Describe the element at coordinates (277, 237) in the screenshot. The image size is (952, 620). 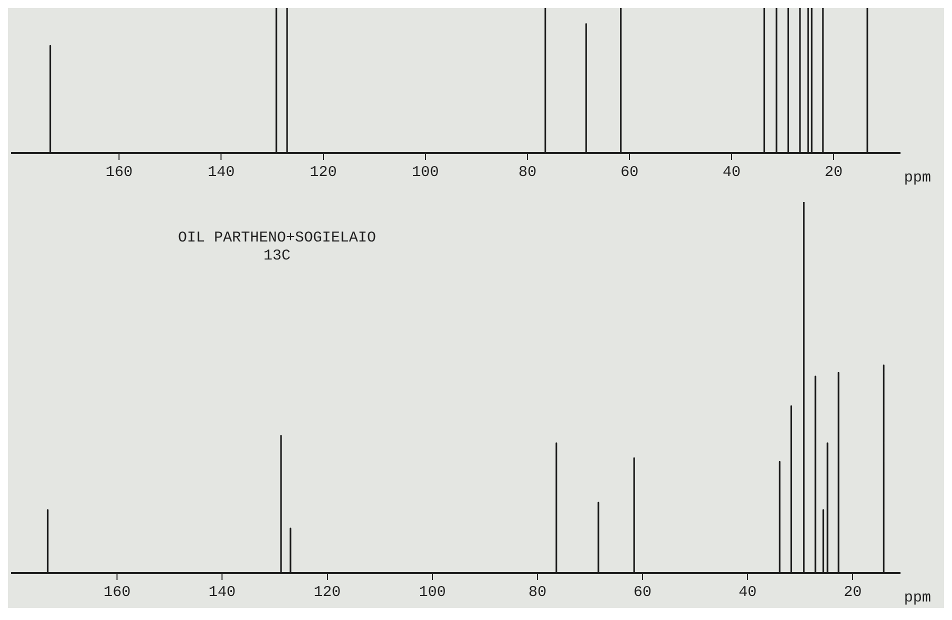
I see `annotation: OIL PARTHENO+SOGIELAIO` at that location.